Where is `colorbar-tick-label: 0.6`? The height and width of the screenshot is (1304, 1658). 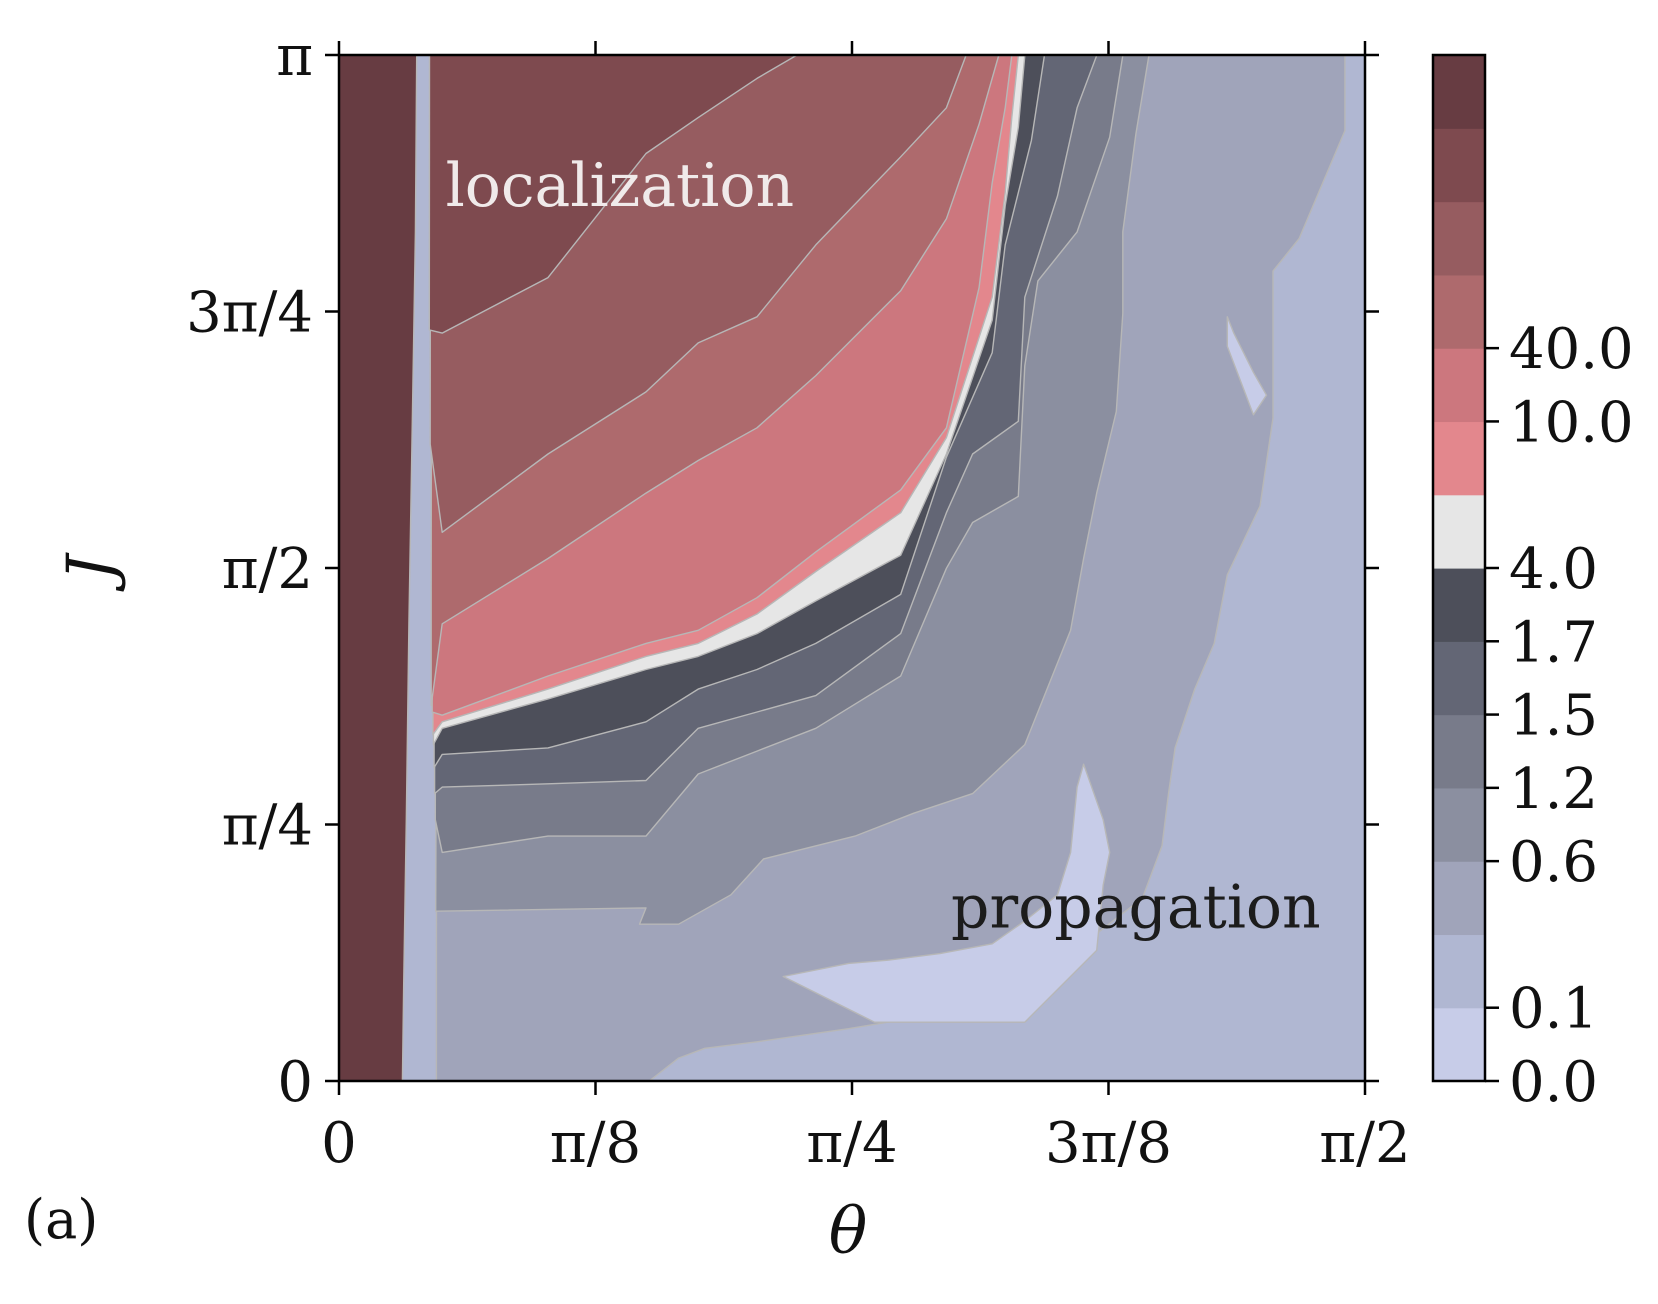 colorbar-tick-label: 0.6 is located at coordinates (1553, 862).